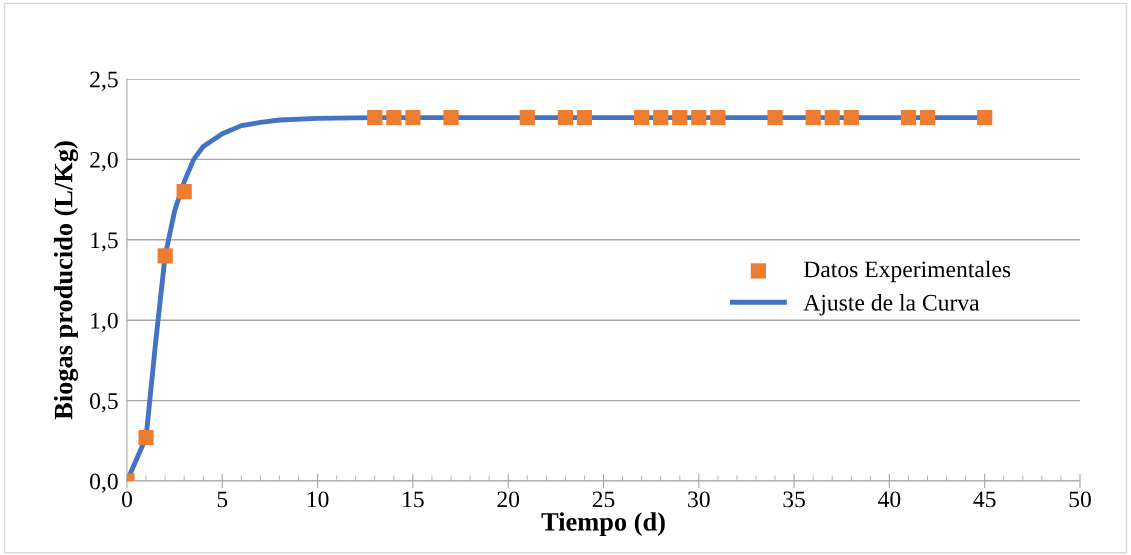 This screenshot has width=1131, height=555. What do you see at coordinates (699, 499) in the screenshot?
I see `x-tick-label: 30` at bounding box center [699, 499].